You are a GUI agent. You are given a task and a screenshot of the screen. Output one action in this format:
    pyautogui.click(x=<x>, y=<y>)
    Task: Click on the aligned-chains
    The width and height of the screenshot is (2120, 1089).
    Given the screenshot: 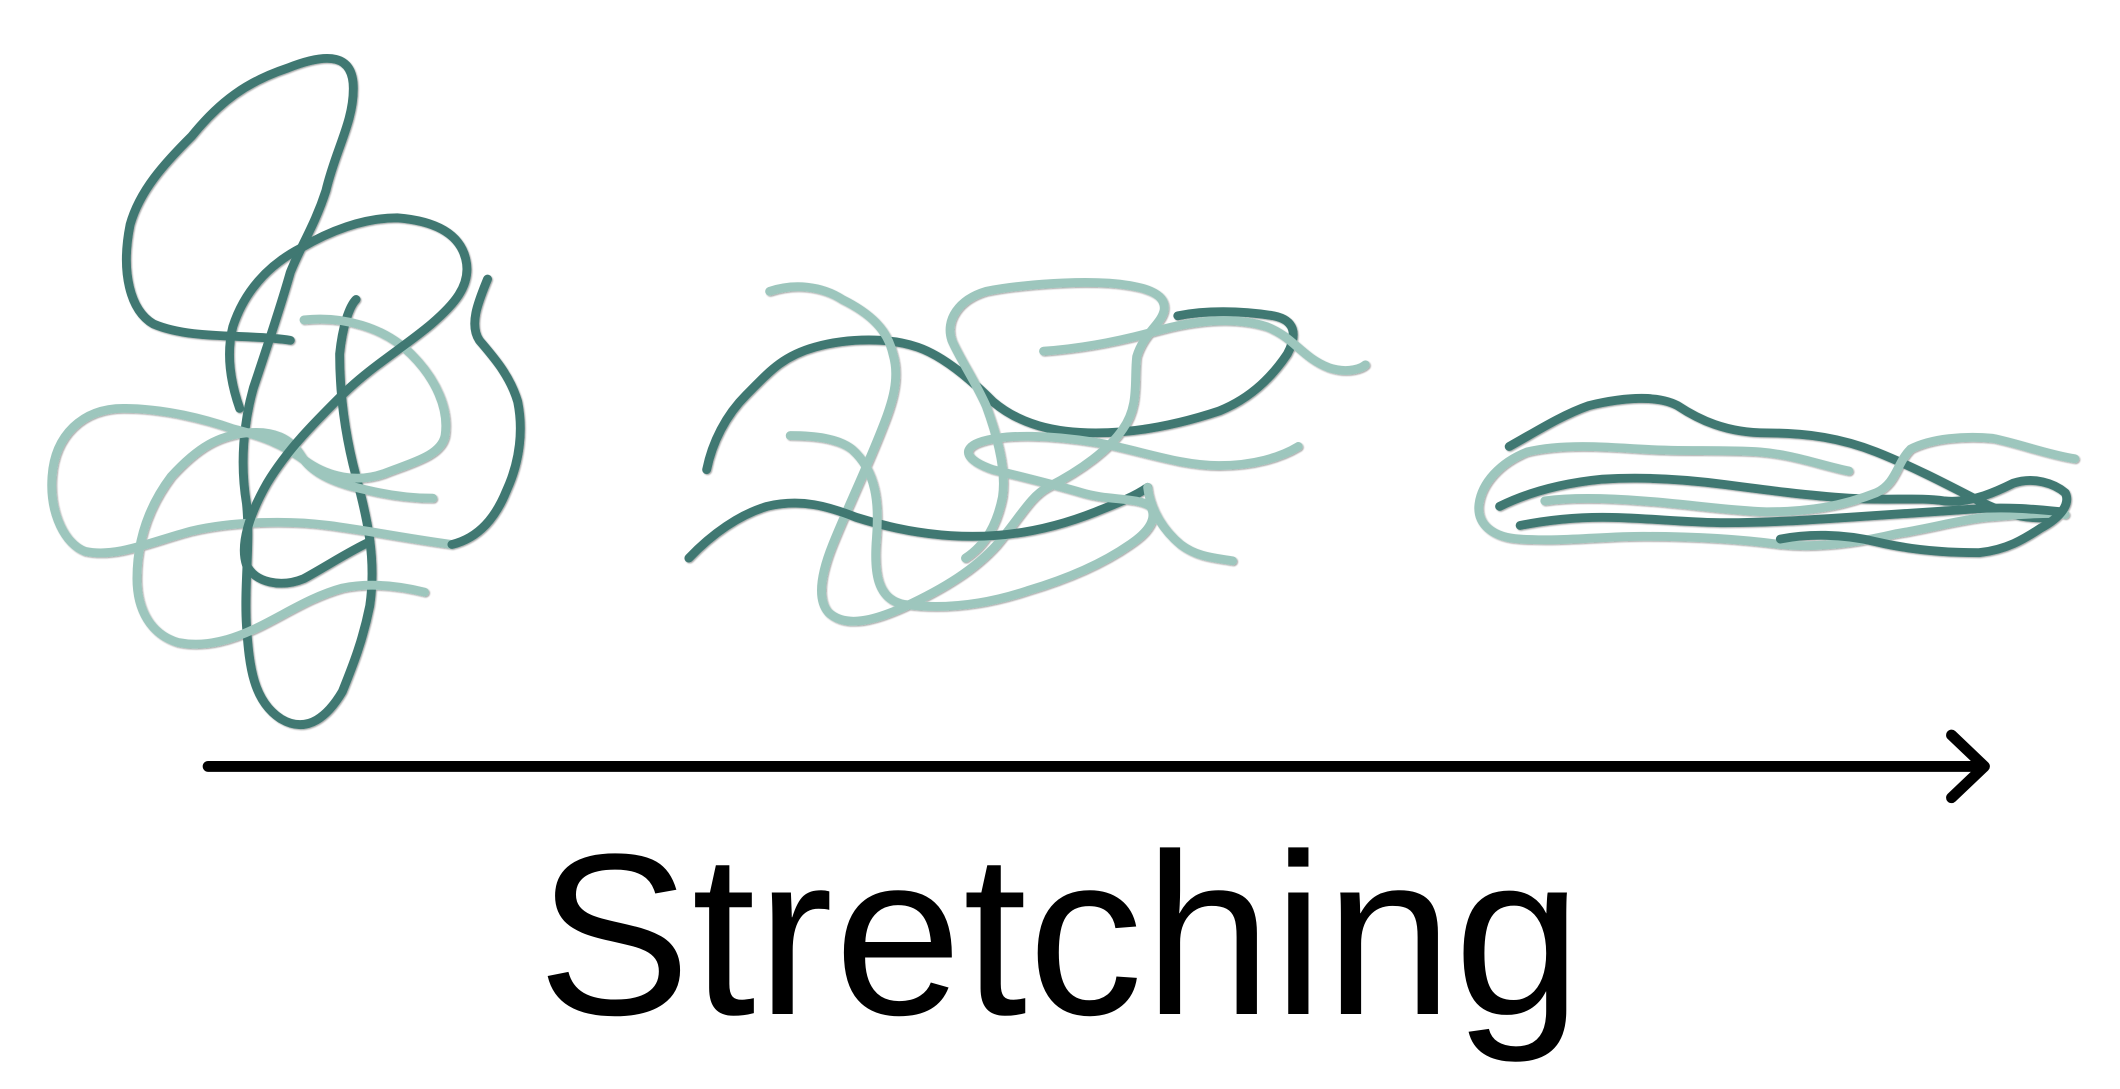 What is the action you would take?
    pyautogui.click(x=1777, y=476)
    